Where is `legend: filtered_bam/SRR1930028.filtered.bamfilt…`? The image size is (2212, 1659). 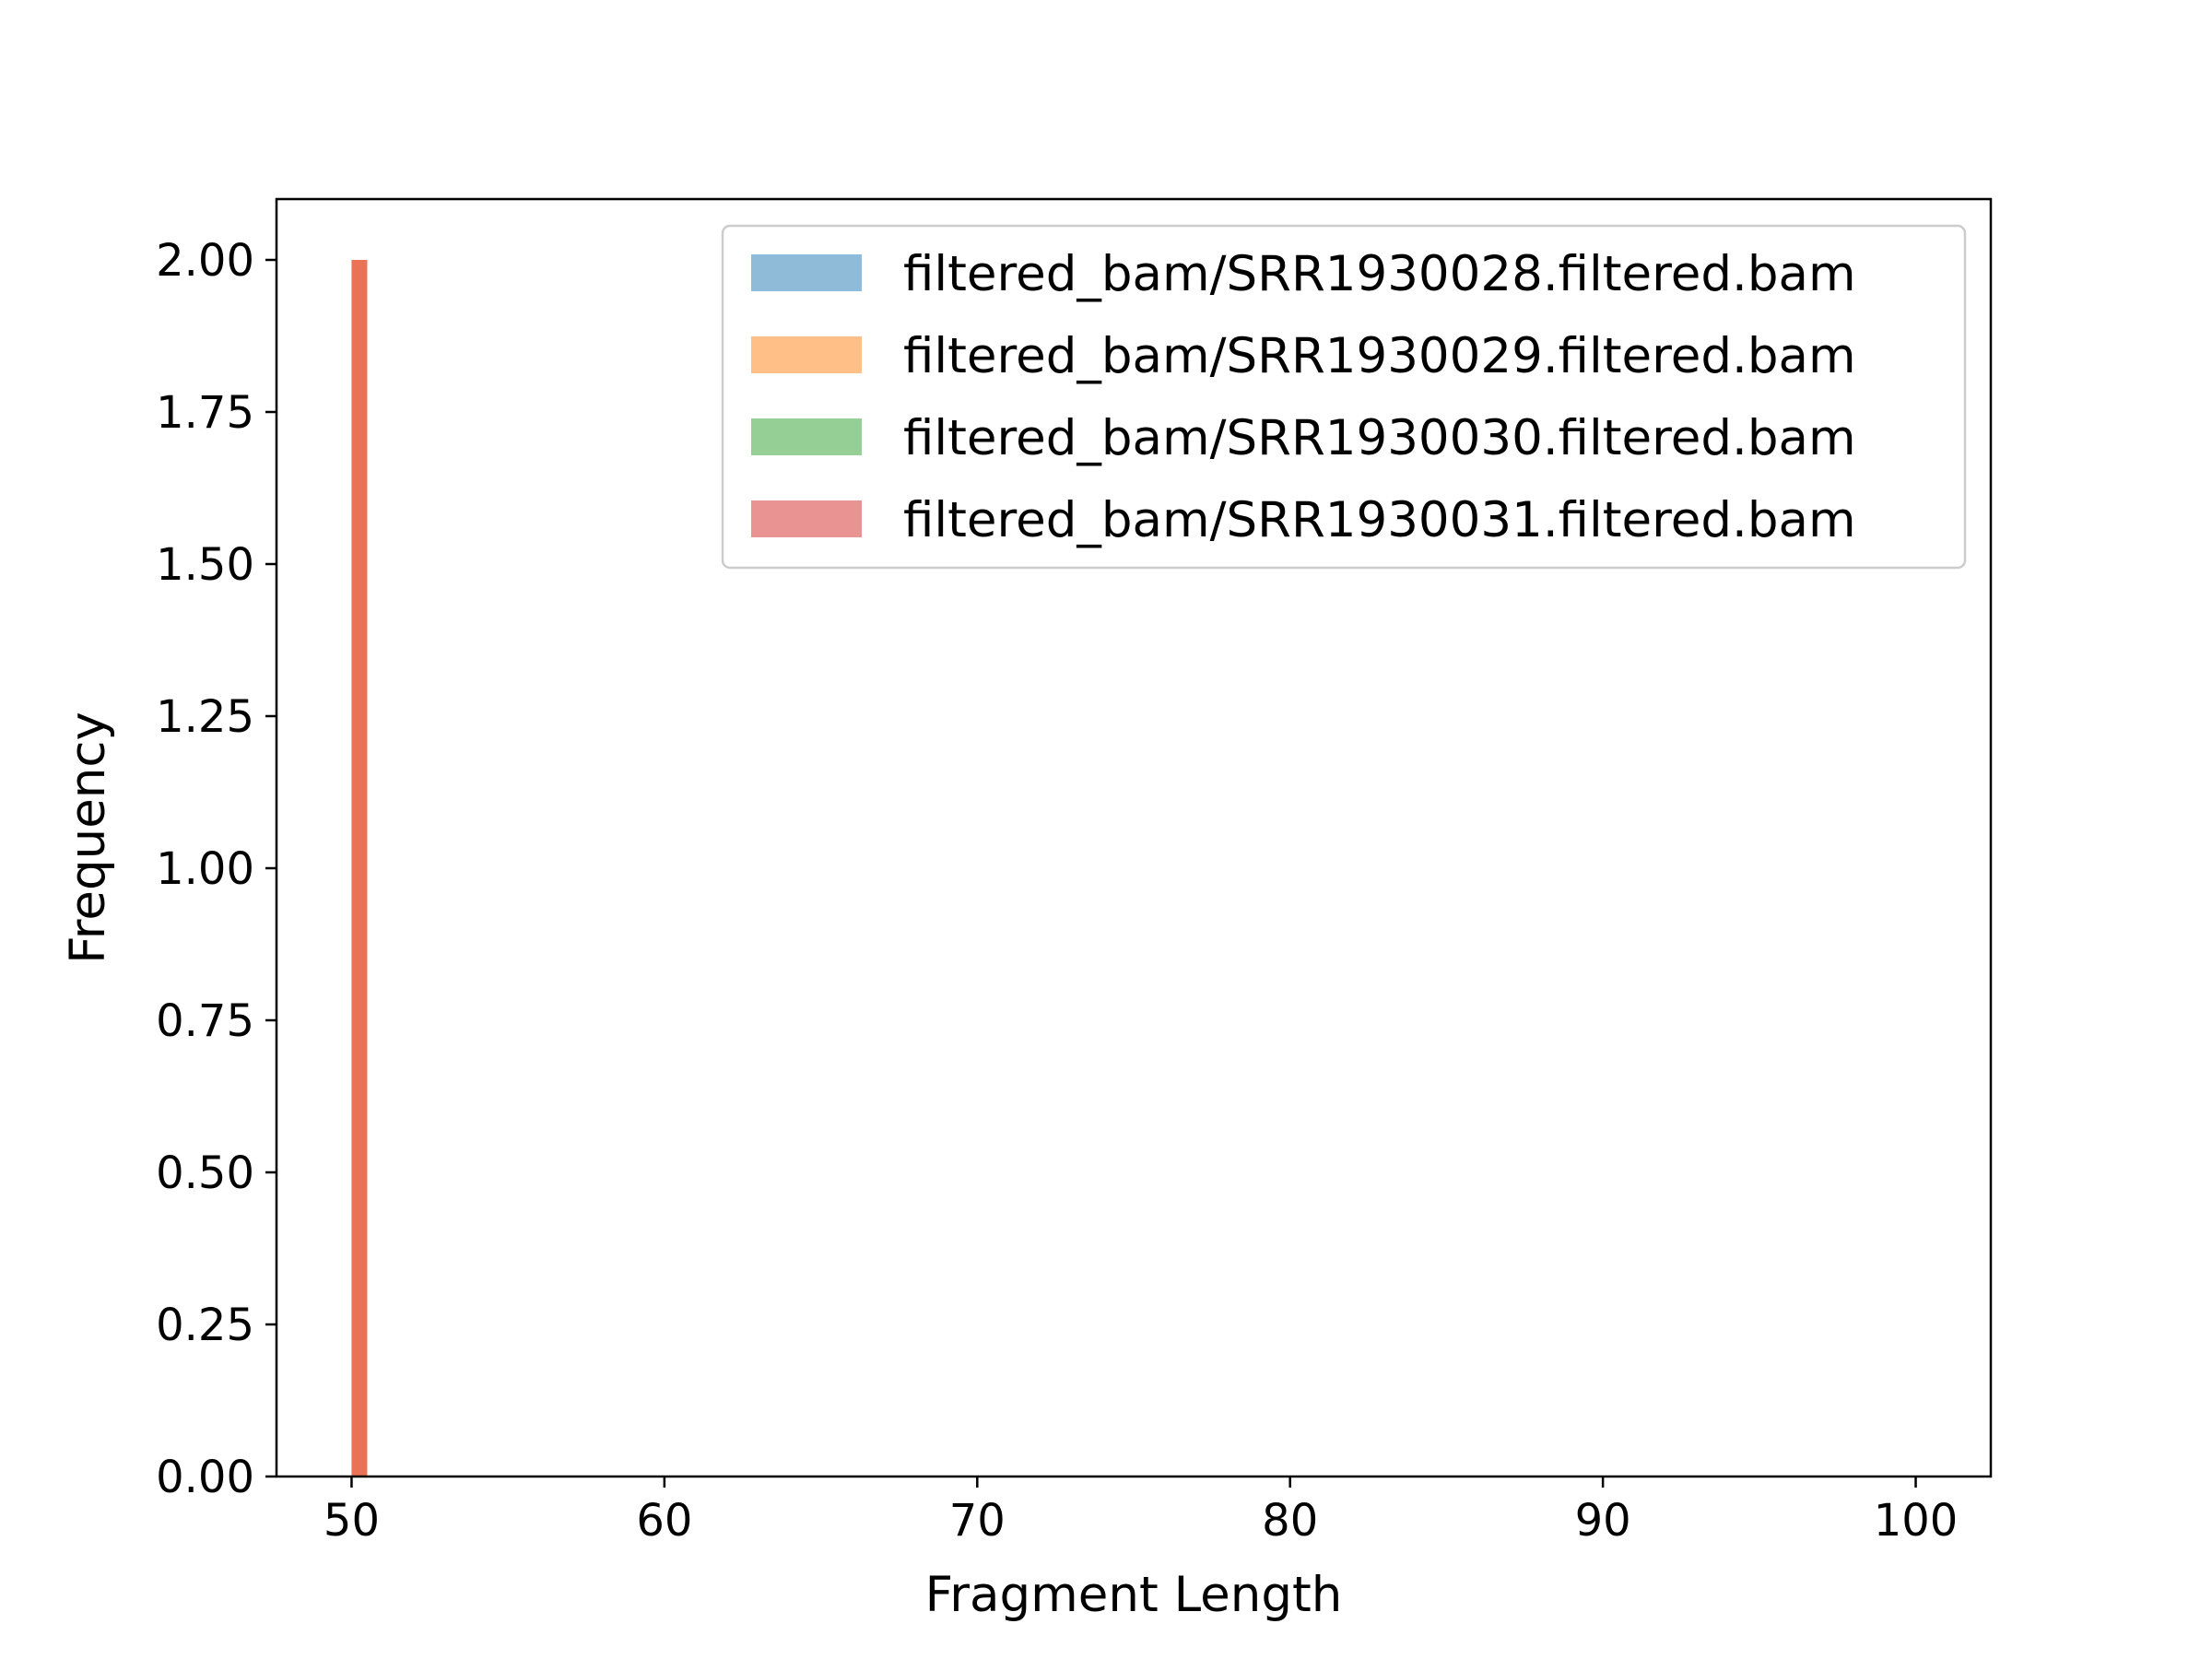
legend: filtered_bam/SRR1930028.filtered.bamfilt… is located at coordinates (1344, 397).